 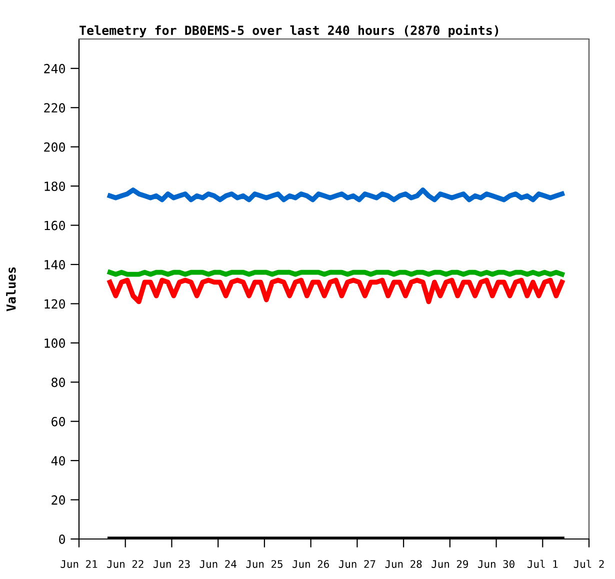 What do you see at coordinates (543, 564) in the screenshot?
I see `x-tick-label: Jul 1` at bounding box center [543, 564].